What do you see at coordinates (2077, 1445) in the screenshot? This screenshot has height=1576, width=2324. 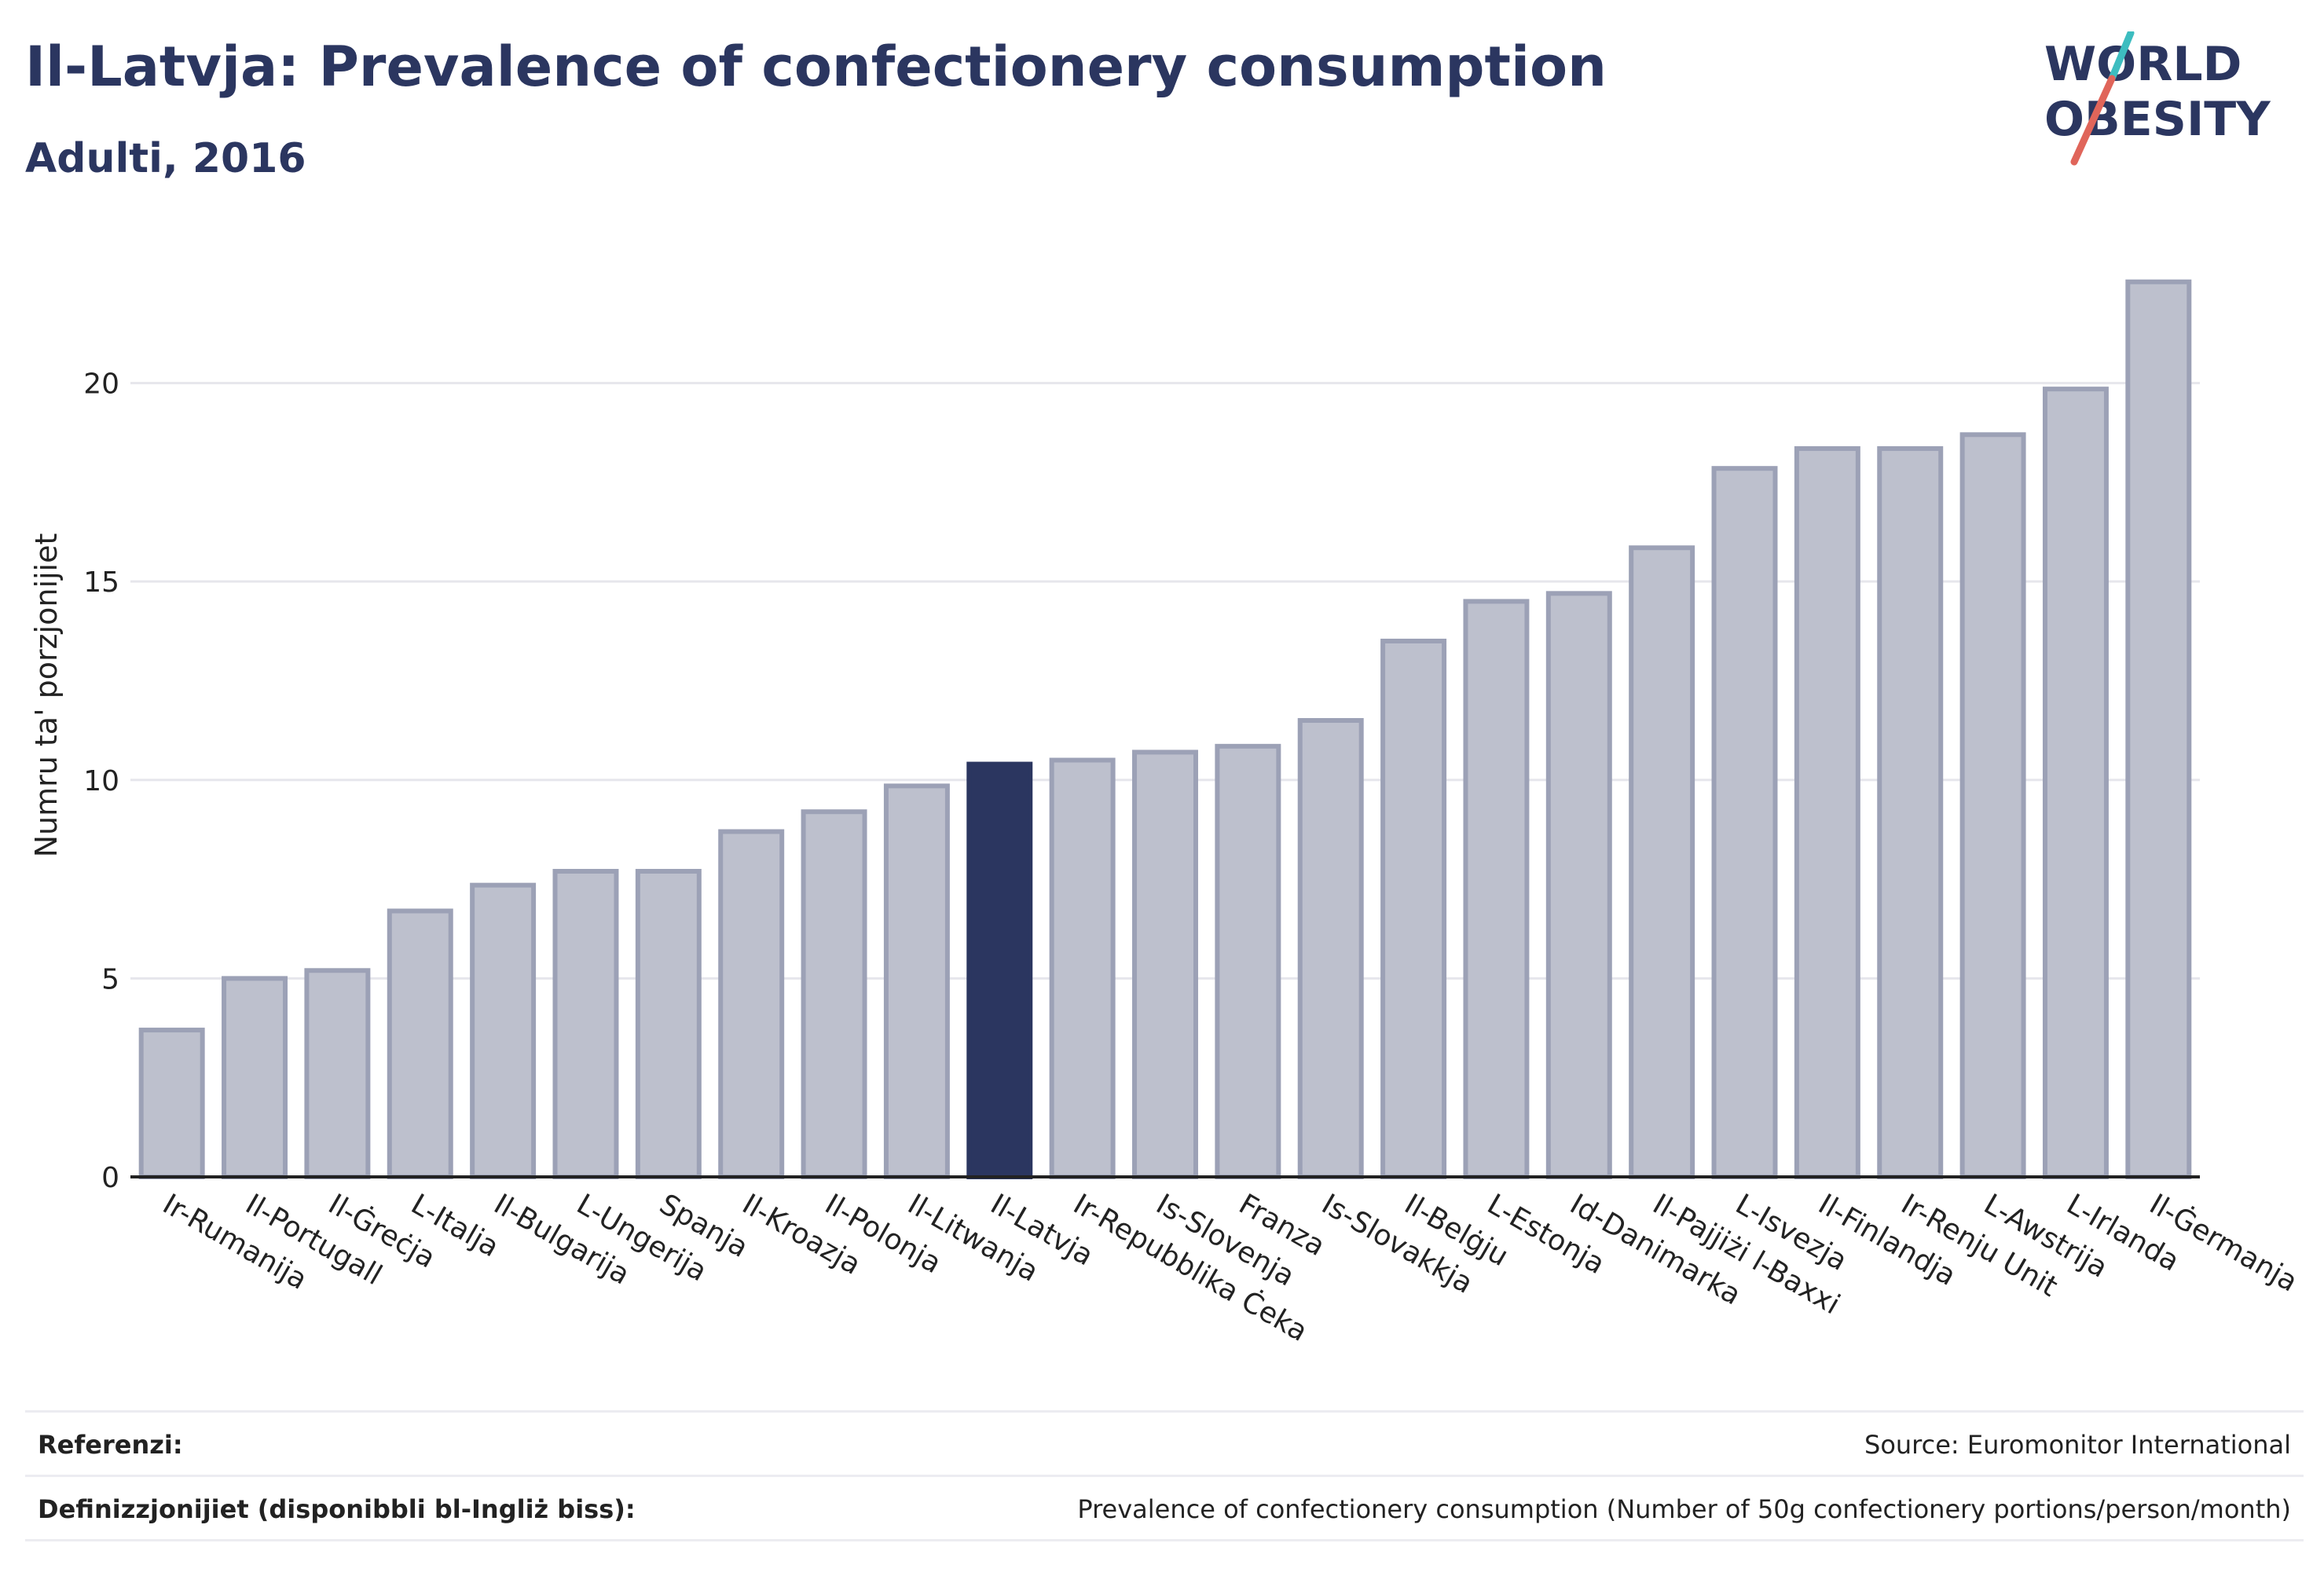 I see `references-value: Source: Euromonitor International` at bounding box center [2077, 1445].